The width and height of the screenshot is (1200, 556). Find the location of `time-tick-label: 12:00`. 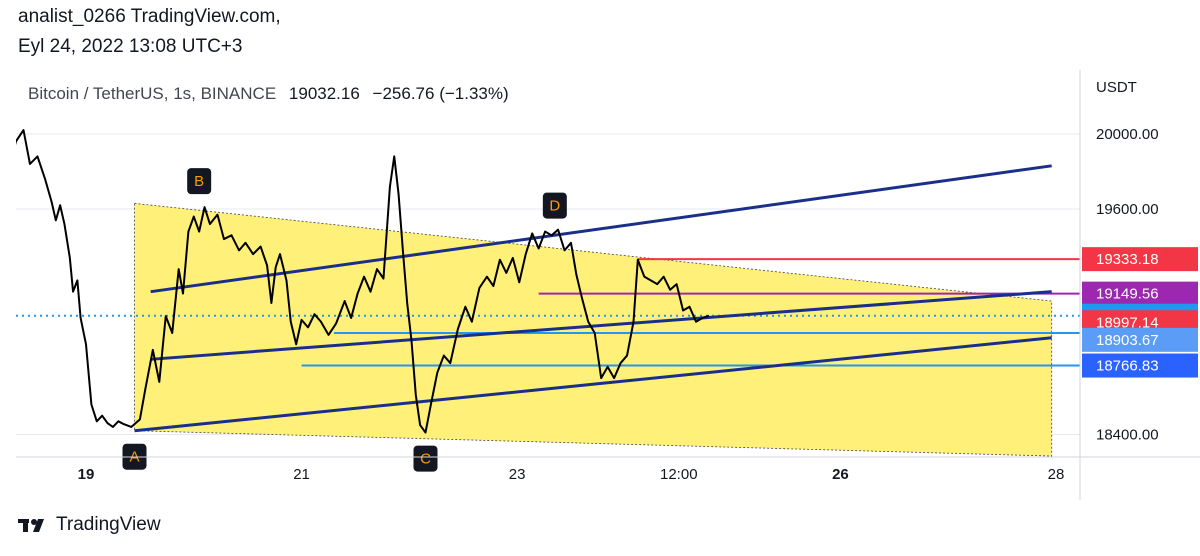

time-tick-label: 12:00 is located at coordinates (679, 474).